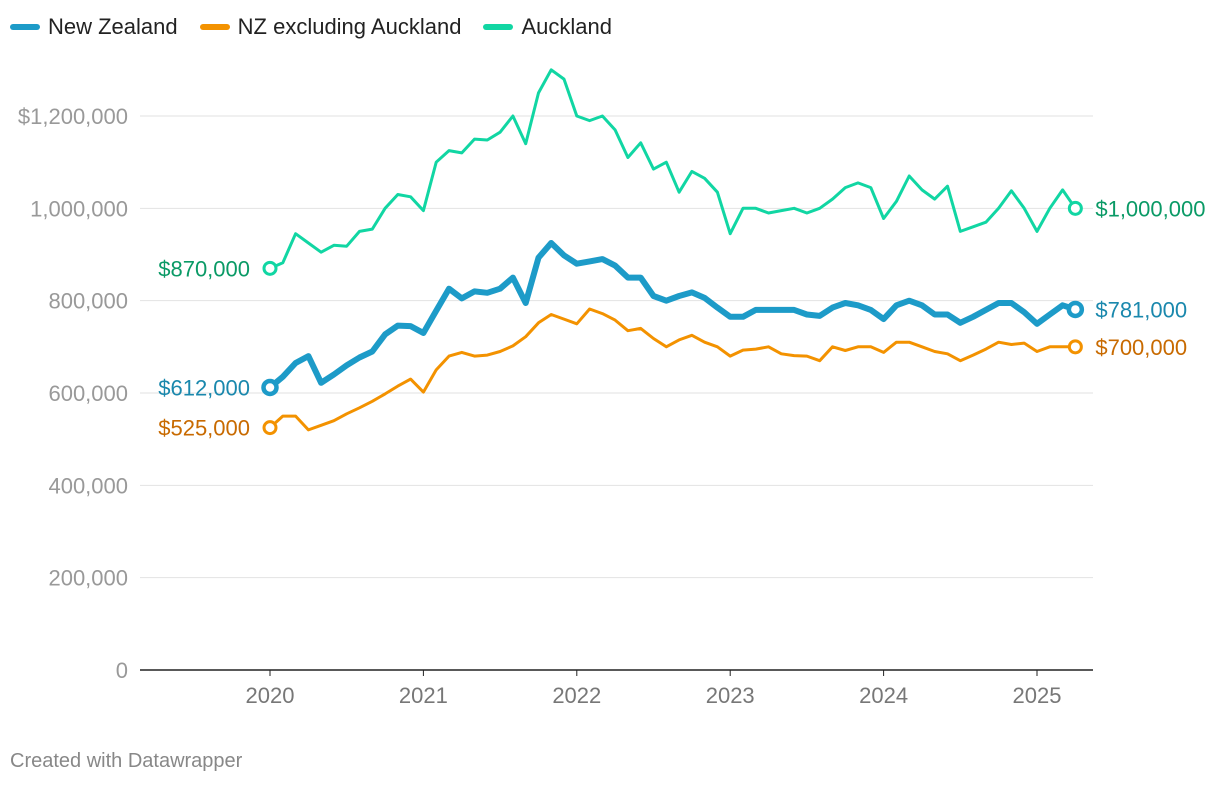 The height and width of the screenshot is (786, 1220). I want to click on series-start-label-auckland: $870,000, so click(204, 268).